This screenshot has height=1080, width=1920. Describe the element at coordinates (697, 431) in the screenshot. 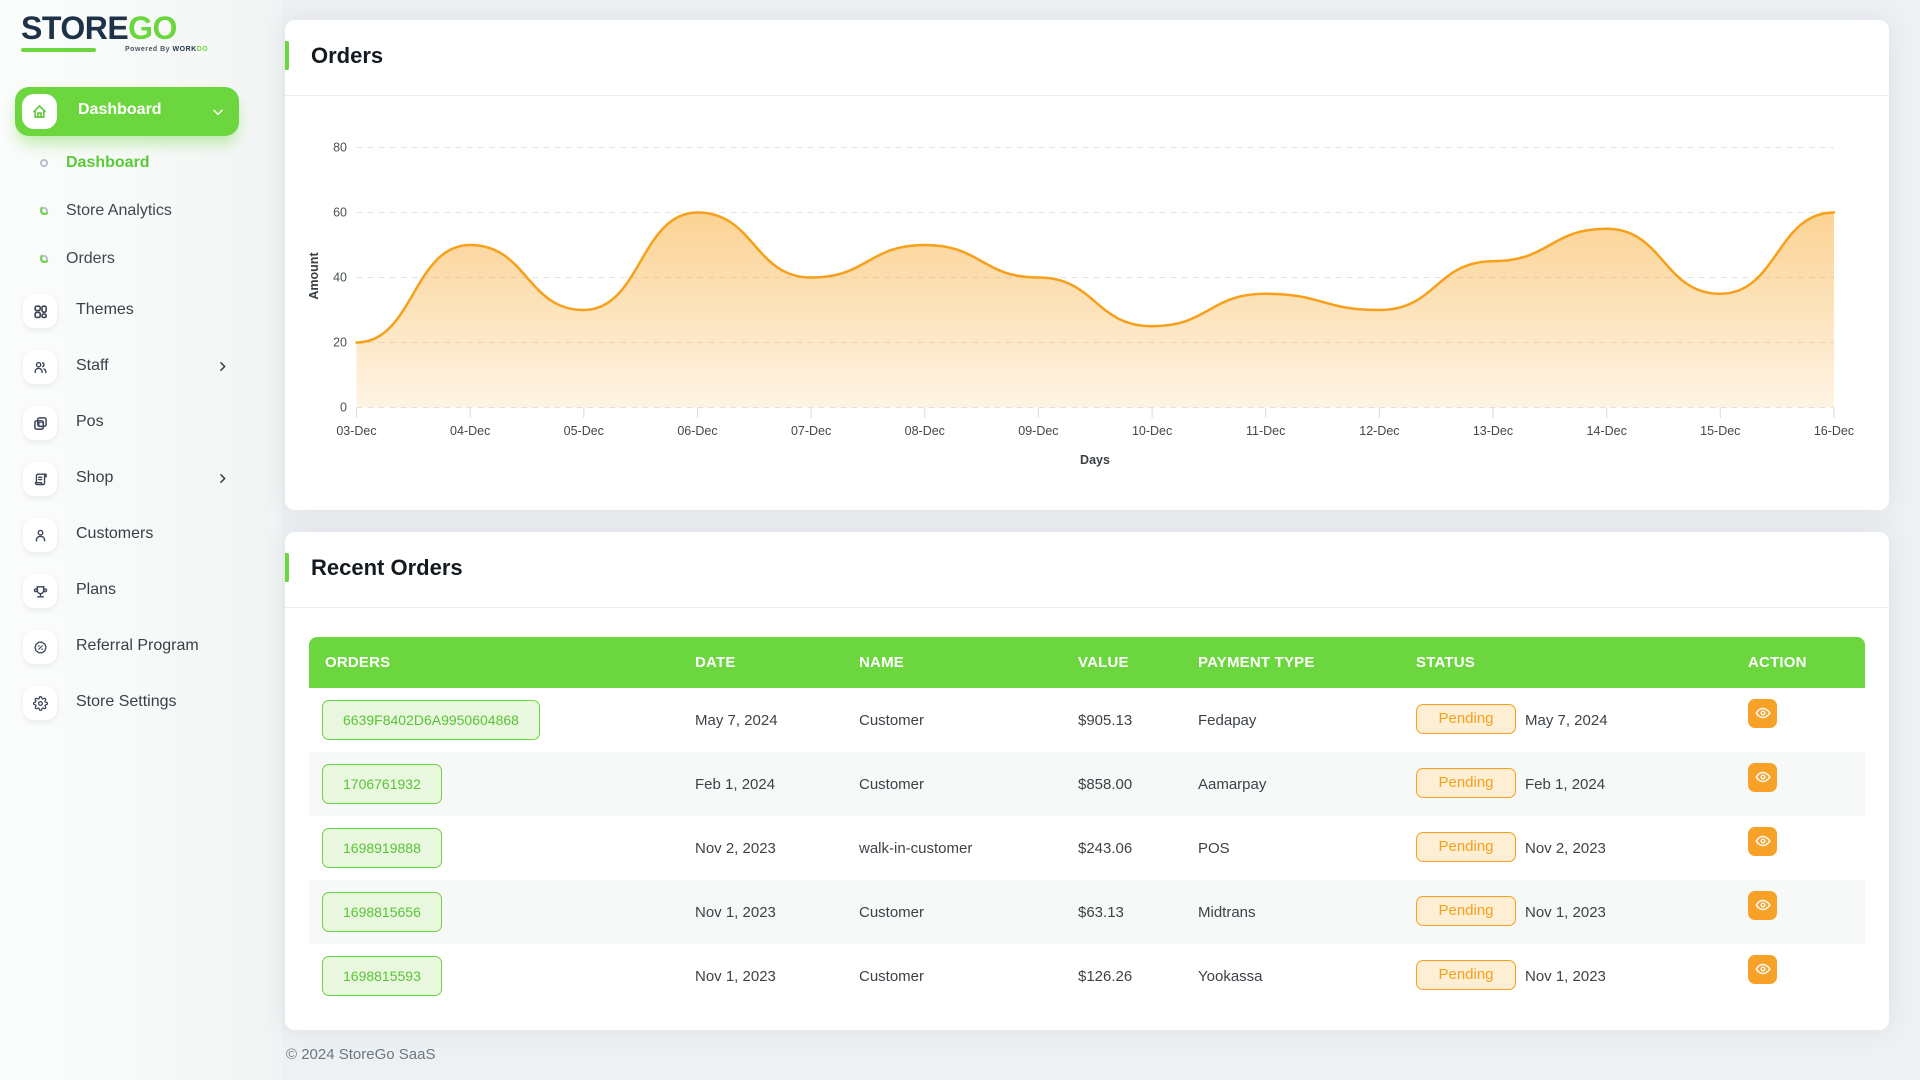

I see `svg-text: 06-Dec` at that location.